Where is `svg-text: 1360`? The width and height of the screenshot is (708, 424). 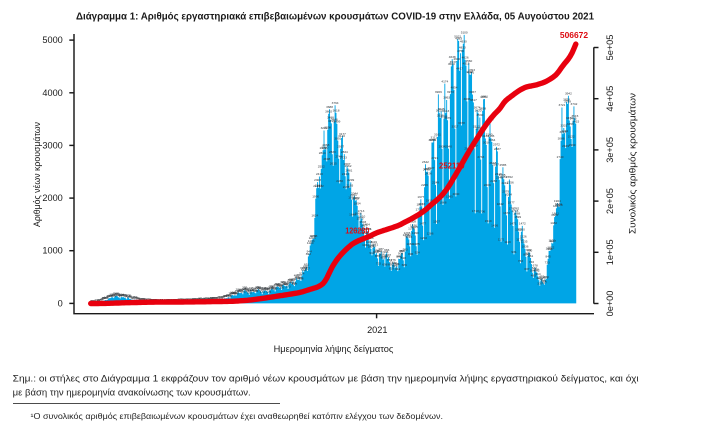
svg-text: 1360 is located at coordinates (521, 229).